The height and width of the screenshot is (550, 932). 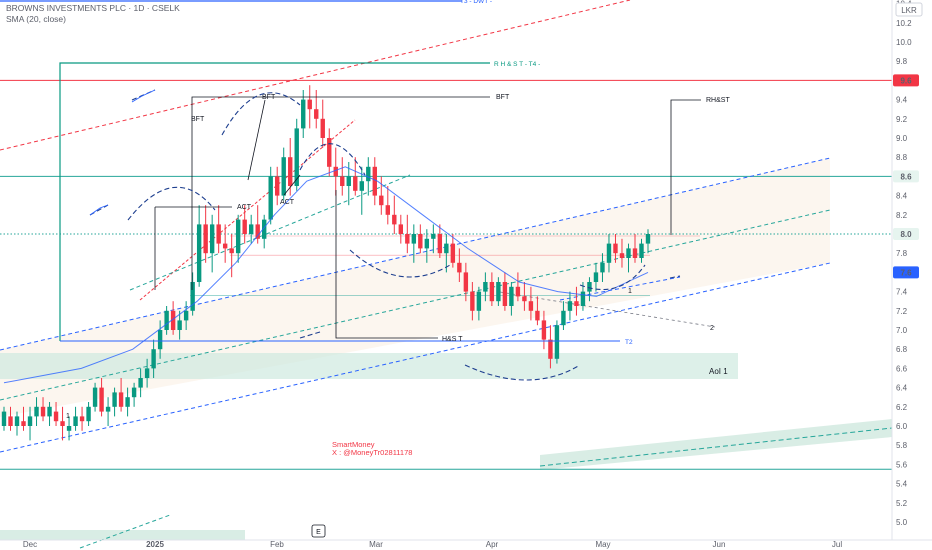 What do you see at coordinates (432, 544) in the screenshot?
I see `time-axis: Dec 2025 Feb Mar Apr May Jun Jul` at bounding box center [432, 544].